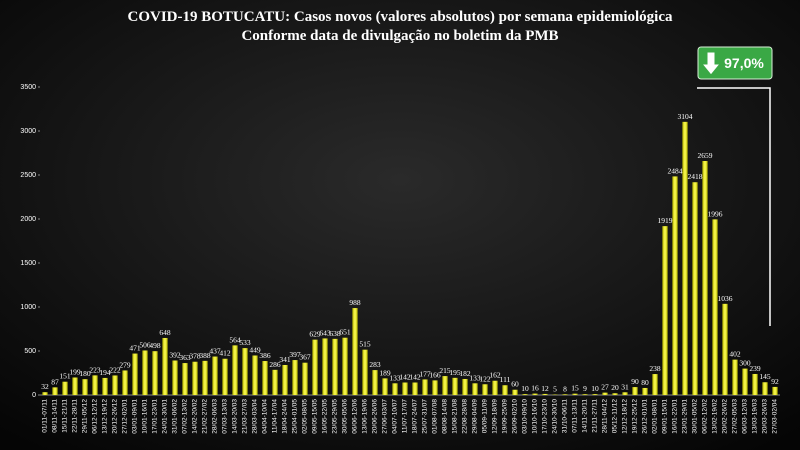 The width and height of the screenshot is (800, 450). What do you see at coordinates (145, 416) in the screenshot?
I see `x-tick-label: 10/01-16/01` at bounding box center [145, 416].